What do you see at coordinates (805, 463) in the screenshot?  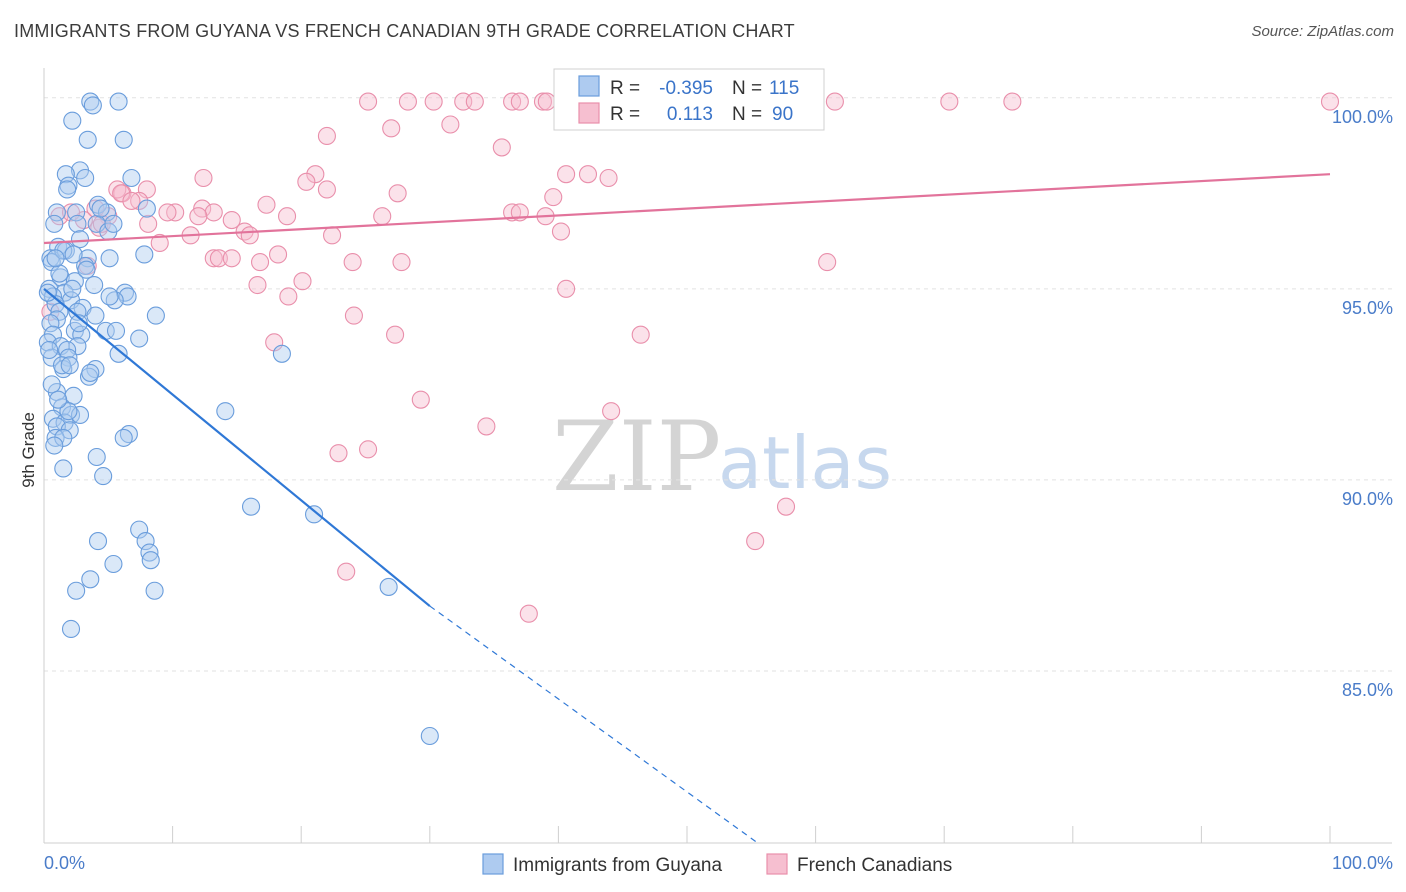 I see `watermark-atlas: atlas` at bounding box center [805, 463].